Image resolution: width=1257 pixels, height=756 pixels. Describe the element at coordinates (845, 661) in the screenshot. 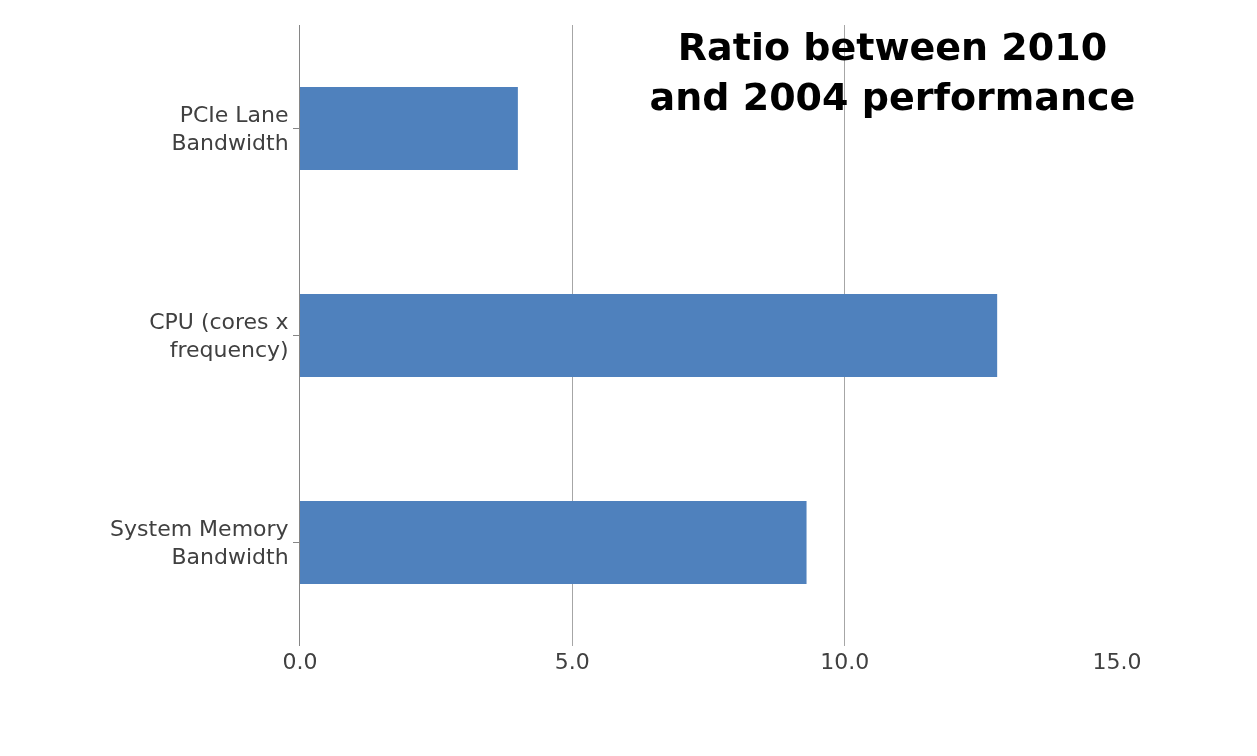

I see `x-tick-label: 10.0` at that location.